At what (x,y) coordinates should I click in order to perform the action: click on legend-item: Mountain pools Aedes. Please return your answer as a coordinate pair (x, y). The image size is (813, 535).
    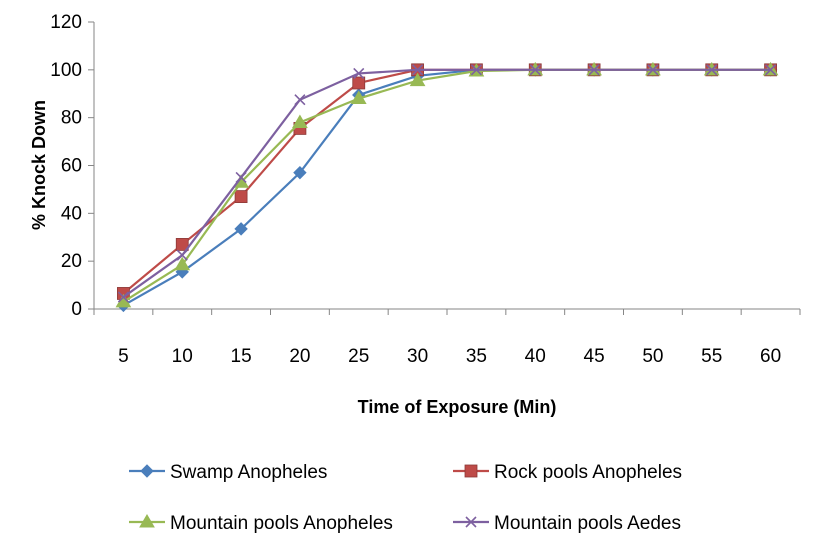
    Looking at the image, I should click on (567, 523).